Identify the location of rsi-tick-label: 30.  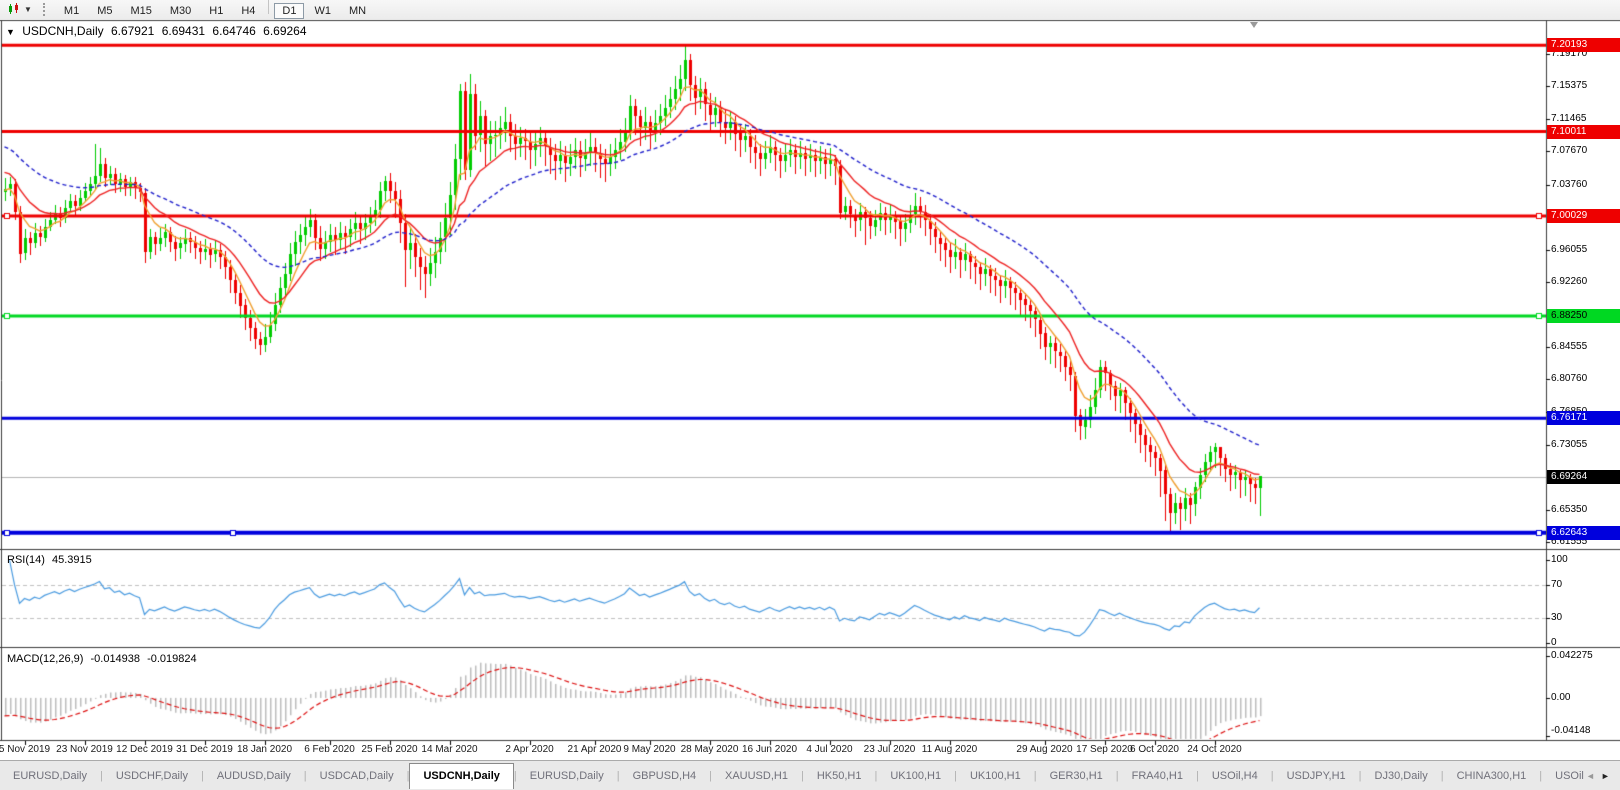
(1557, 618).